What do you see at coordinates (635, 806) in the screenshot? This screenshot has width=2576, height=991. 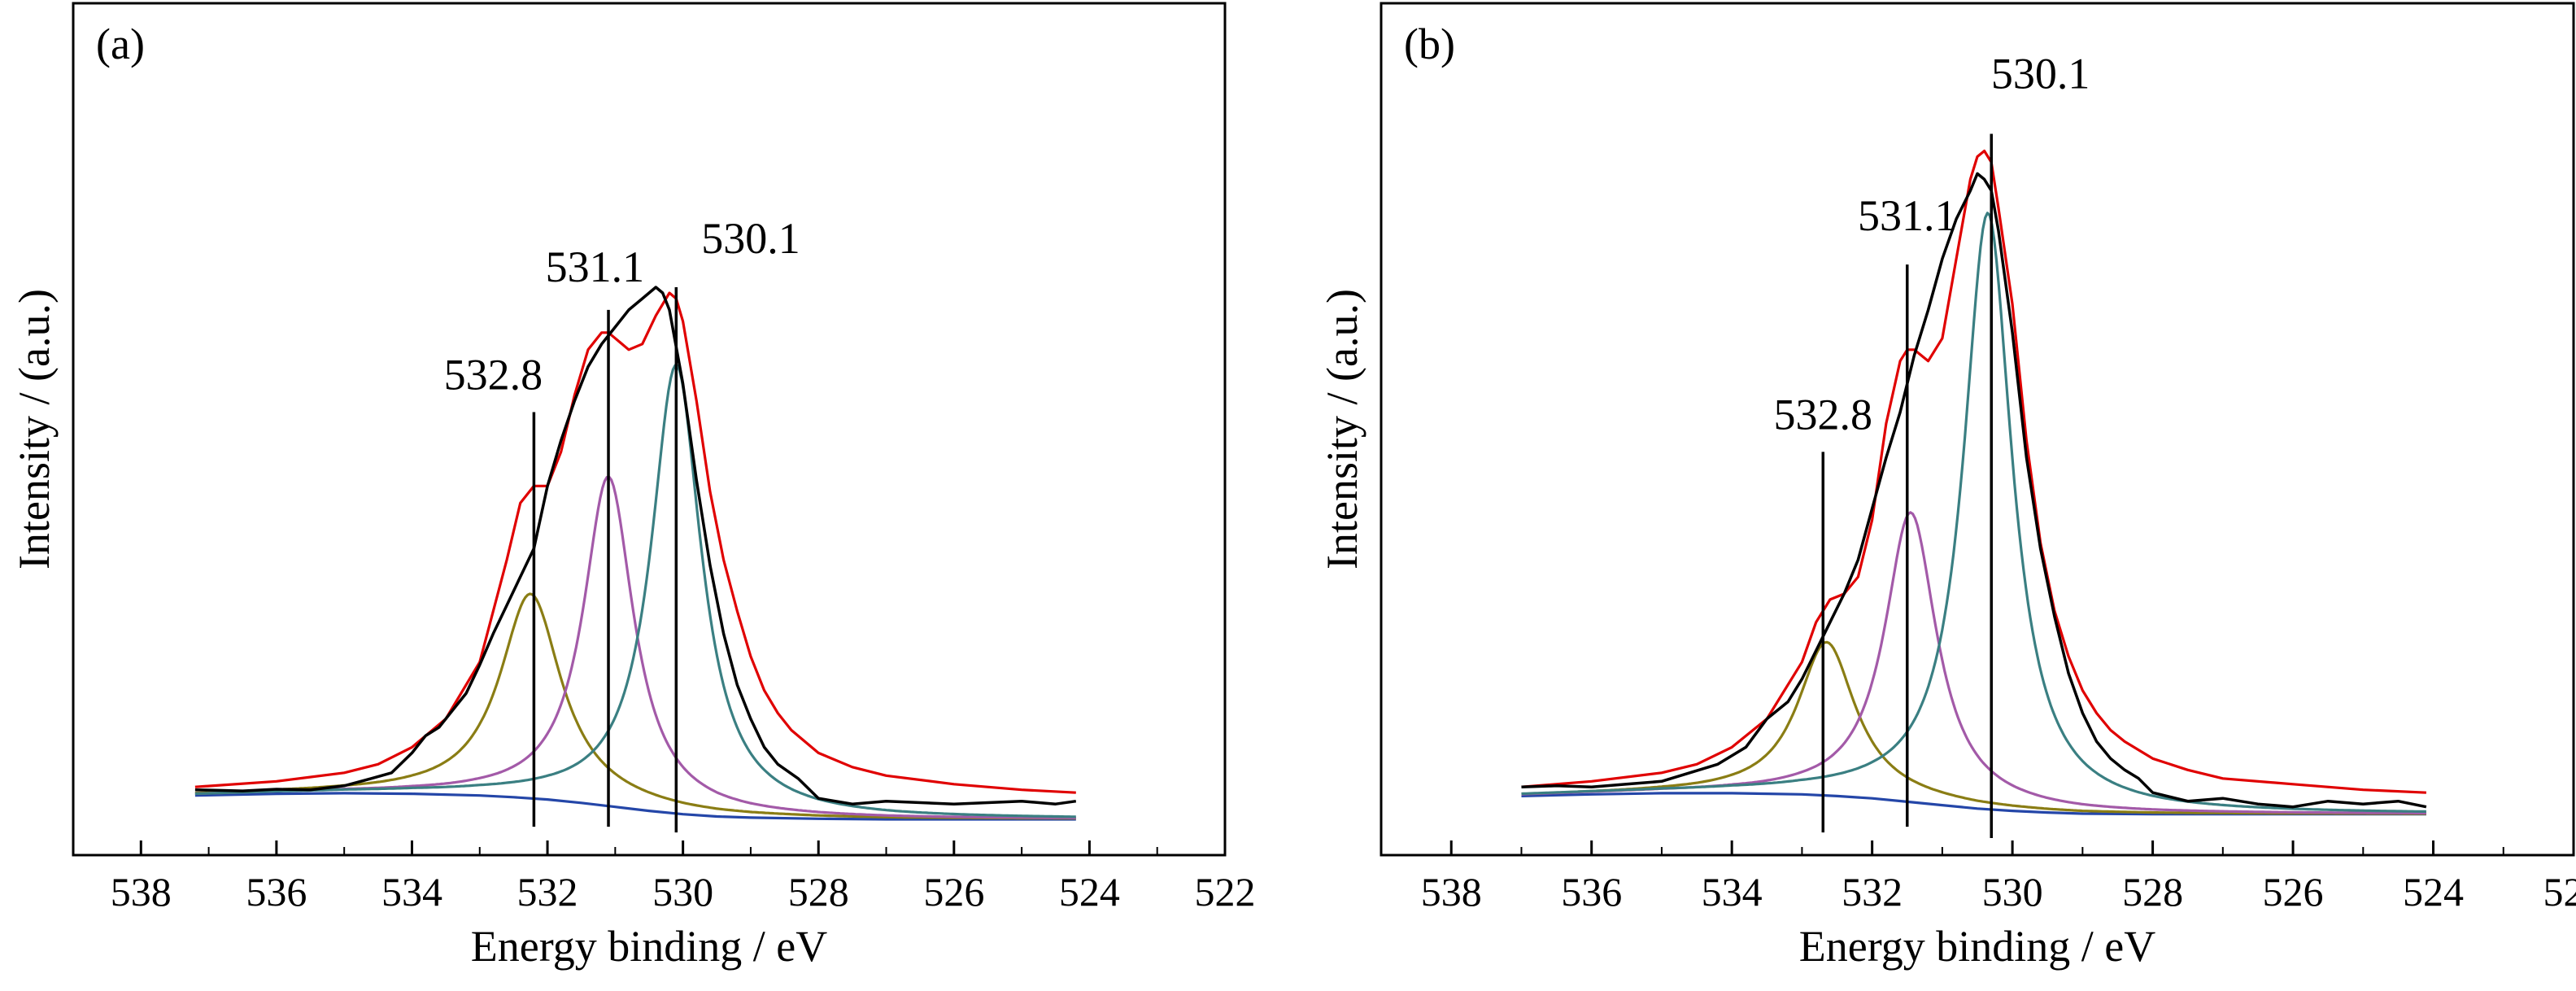 I see `series-line-background` at bounding box center [635, 806].